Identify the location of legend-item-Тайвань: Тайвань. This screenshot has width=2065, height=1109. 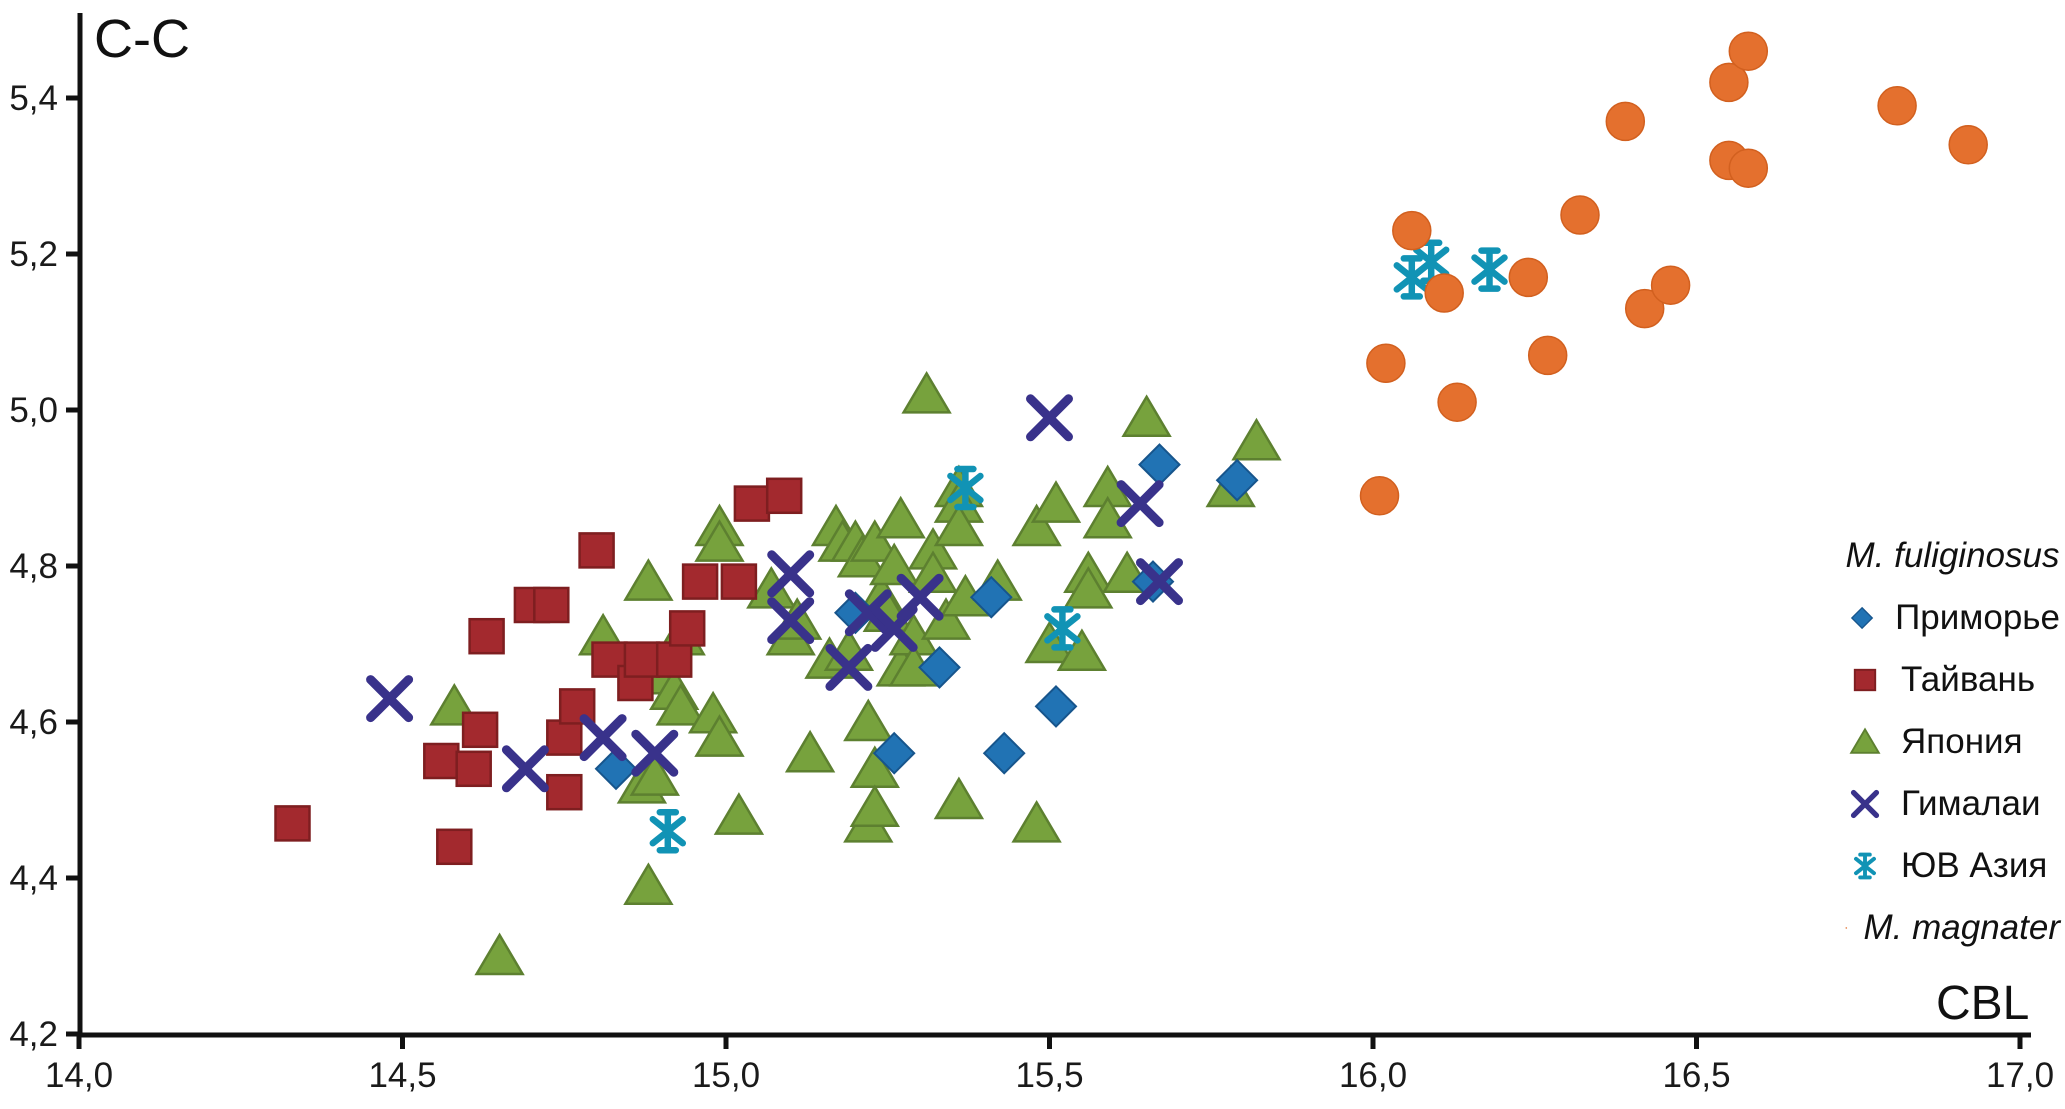
(1952, 680).